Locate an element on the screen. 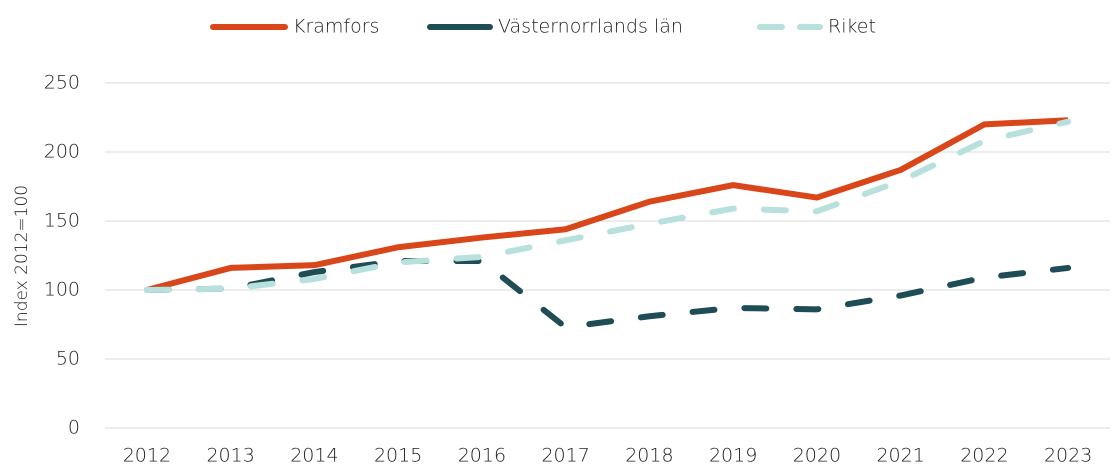 Image resolution: width=1115 pixels, height=468 pixels. y-tick-label: 50 is located at coordinates (68, 359).